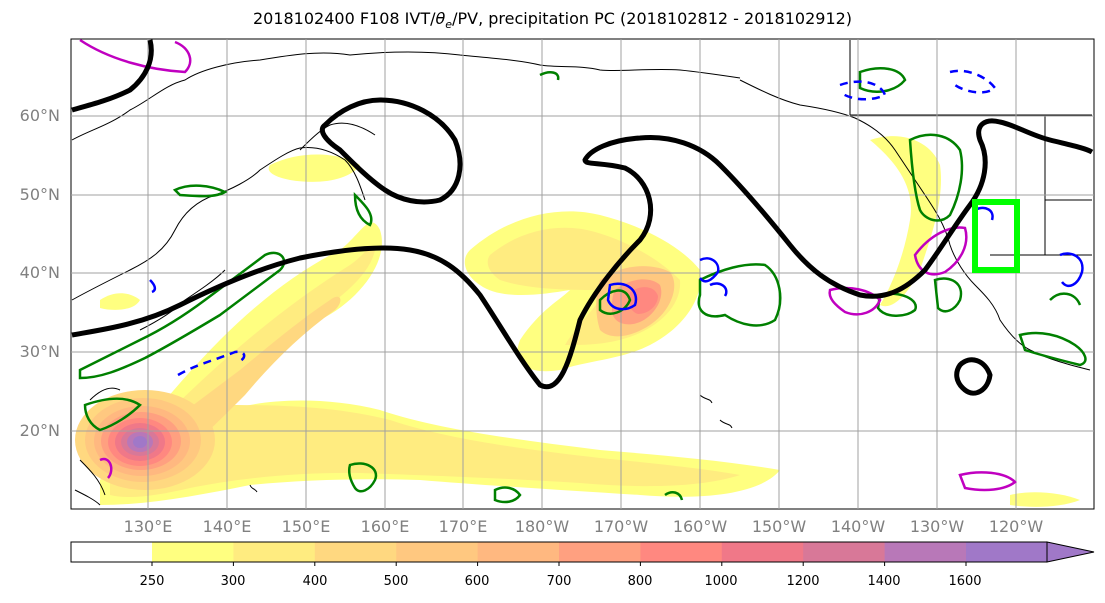 Image resolution: width=1105 pixels, height=603 pixels. I want to click on colorbar-label: 250, so click(152, 581).